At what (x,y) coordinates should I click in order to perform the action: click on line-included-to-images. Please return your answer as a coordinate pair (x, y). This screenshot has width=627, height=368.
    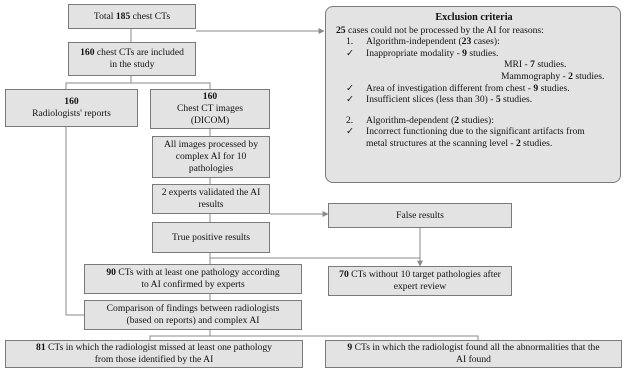
    Looking at the image, I should click on (171, 85).